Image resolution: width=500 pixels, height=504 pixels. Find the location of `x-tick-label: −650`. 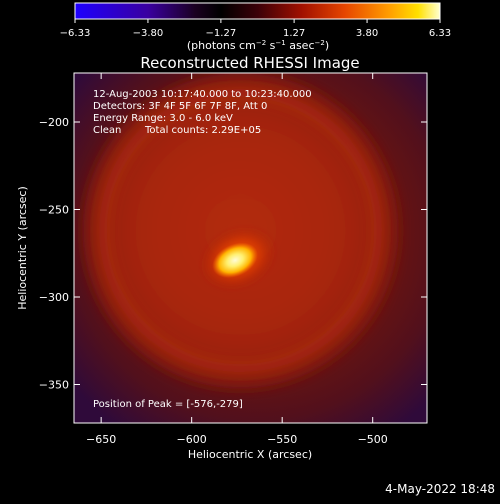

x-tick-label: −650 is located at coordinates (101, 439).